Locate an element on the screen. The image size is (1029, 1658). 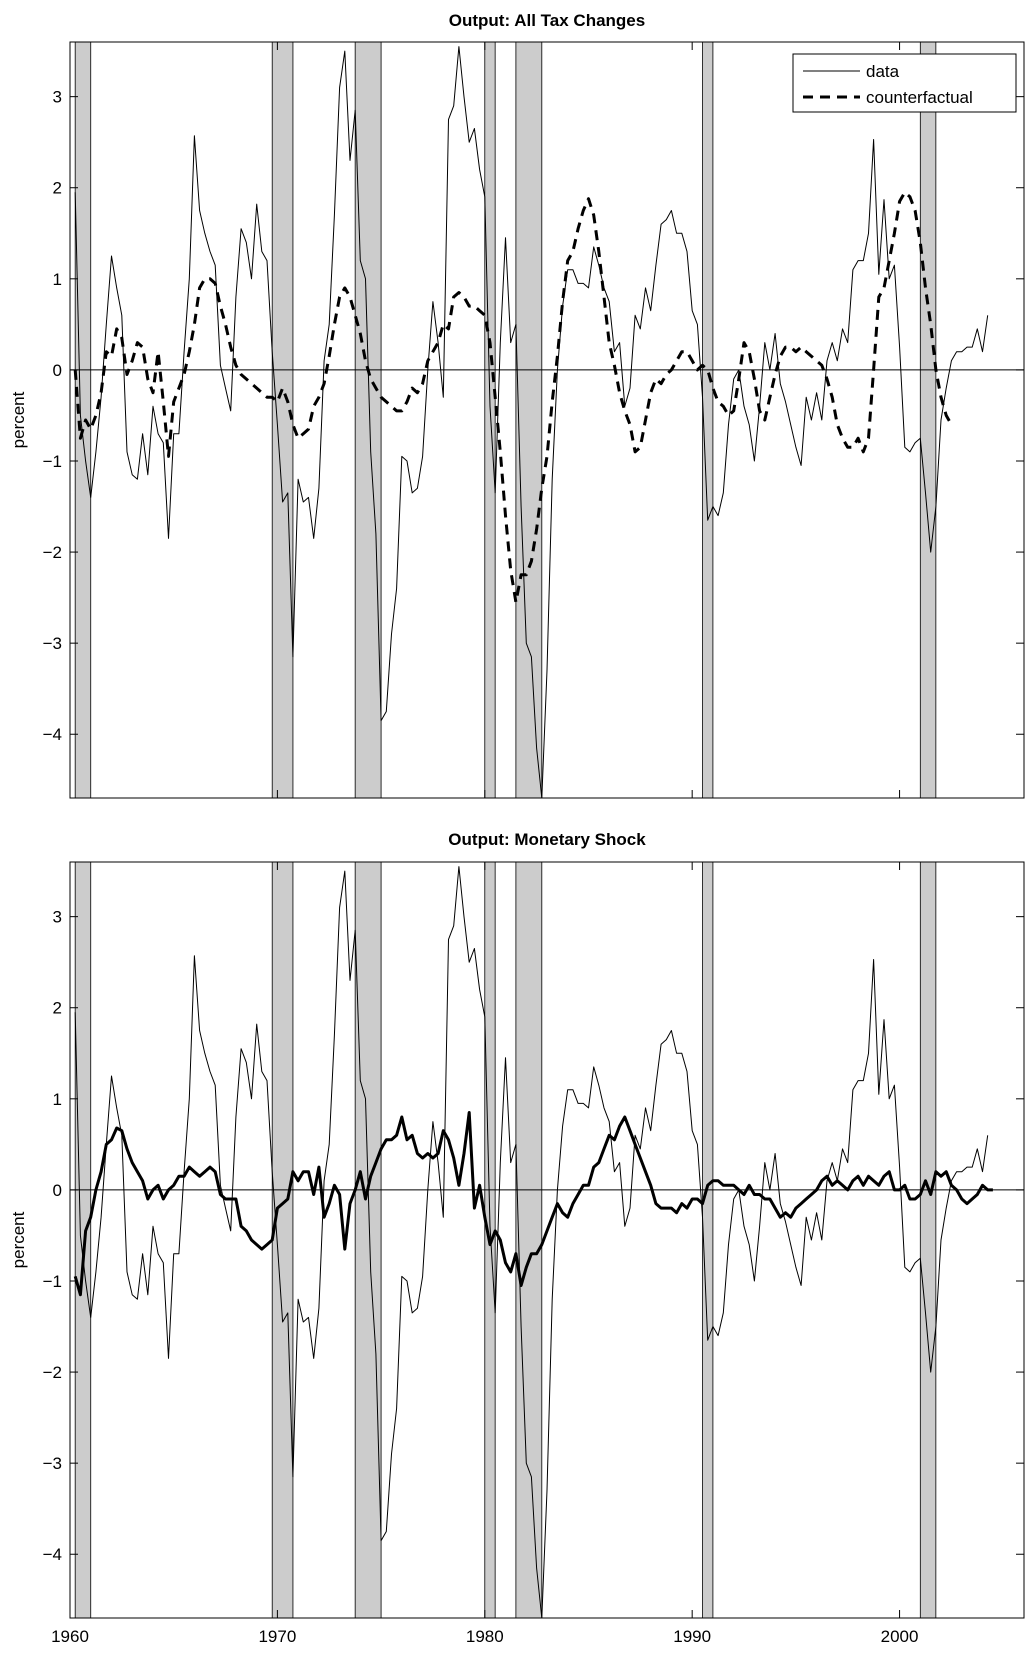
series-line-counterfactual is located at coordinates (533, 1204).